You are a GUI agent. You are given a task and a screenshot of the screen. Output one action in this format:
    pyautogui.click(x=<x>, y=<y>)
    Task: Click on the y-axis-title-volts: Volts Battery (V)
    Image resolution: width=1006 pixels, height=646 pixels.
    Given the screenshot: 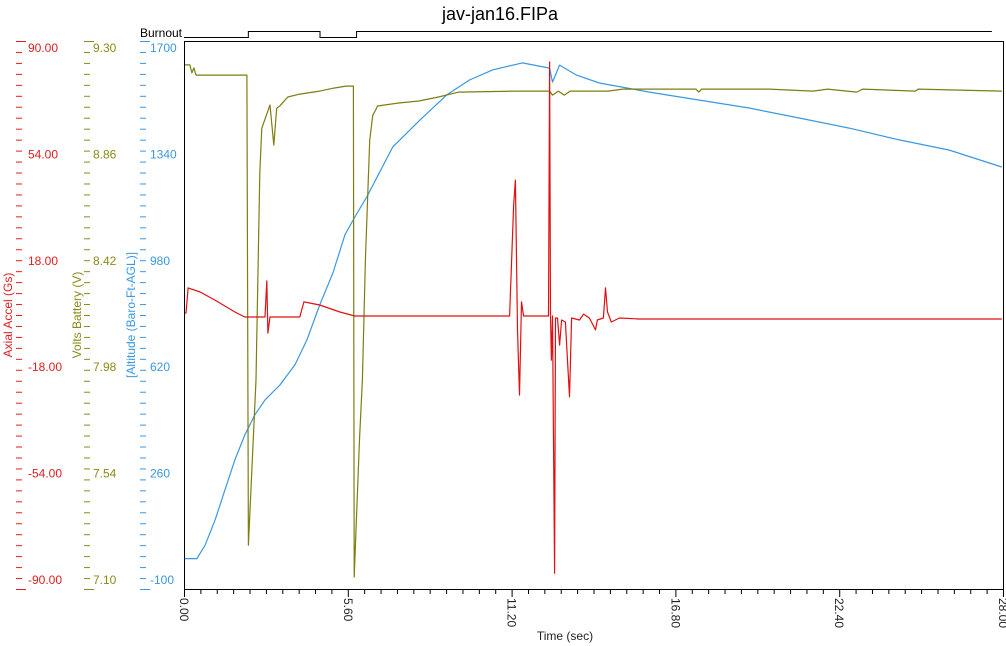 What is the action you would take?
    pyautogui.click(x=77, y=315)
    